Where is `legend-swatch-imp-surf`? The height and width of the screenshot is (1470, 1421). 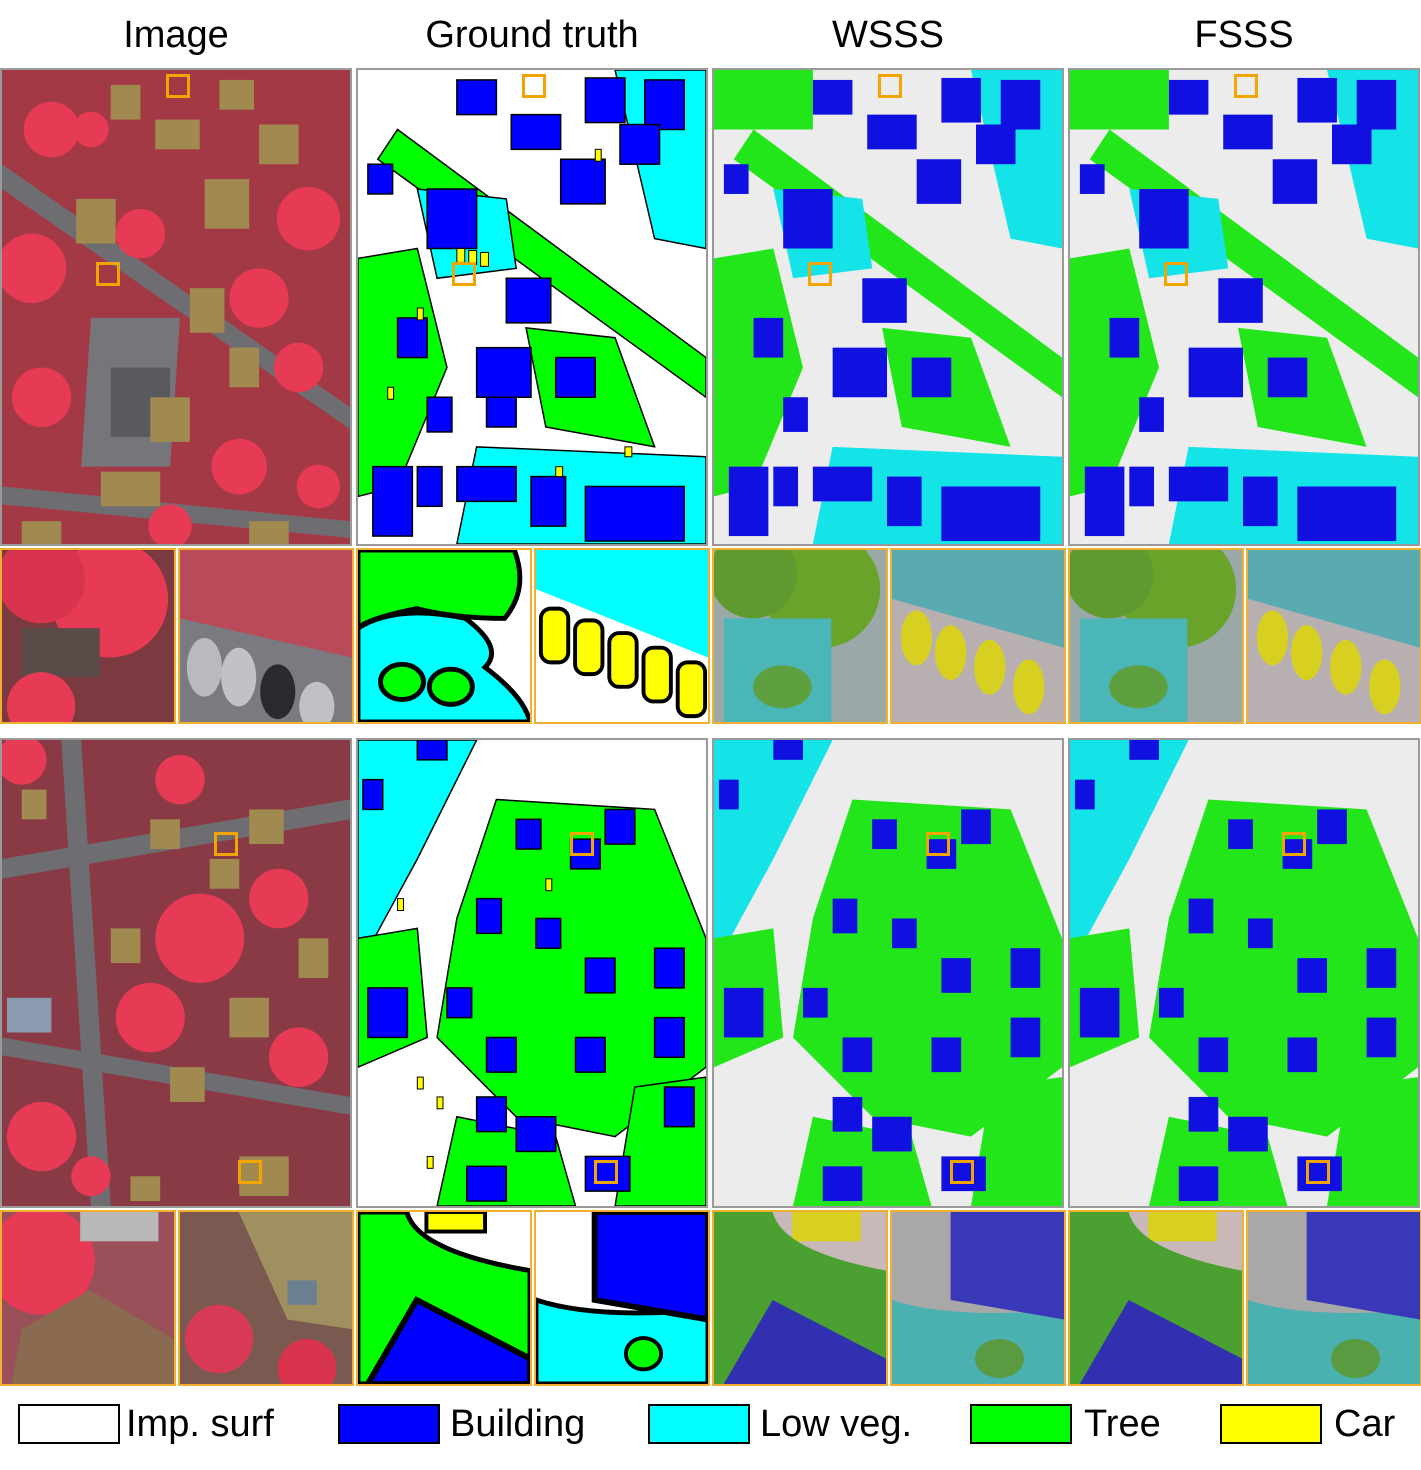
legend-swatch-imp-surf is located at coordinates (69, 1424).